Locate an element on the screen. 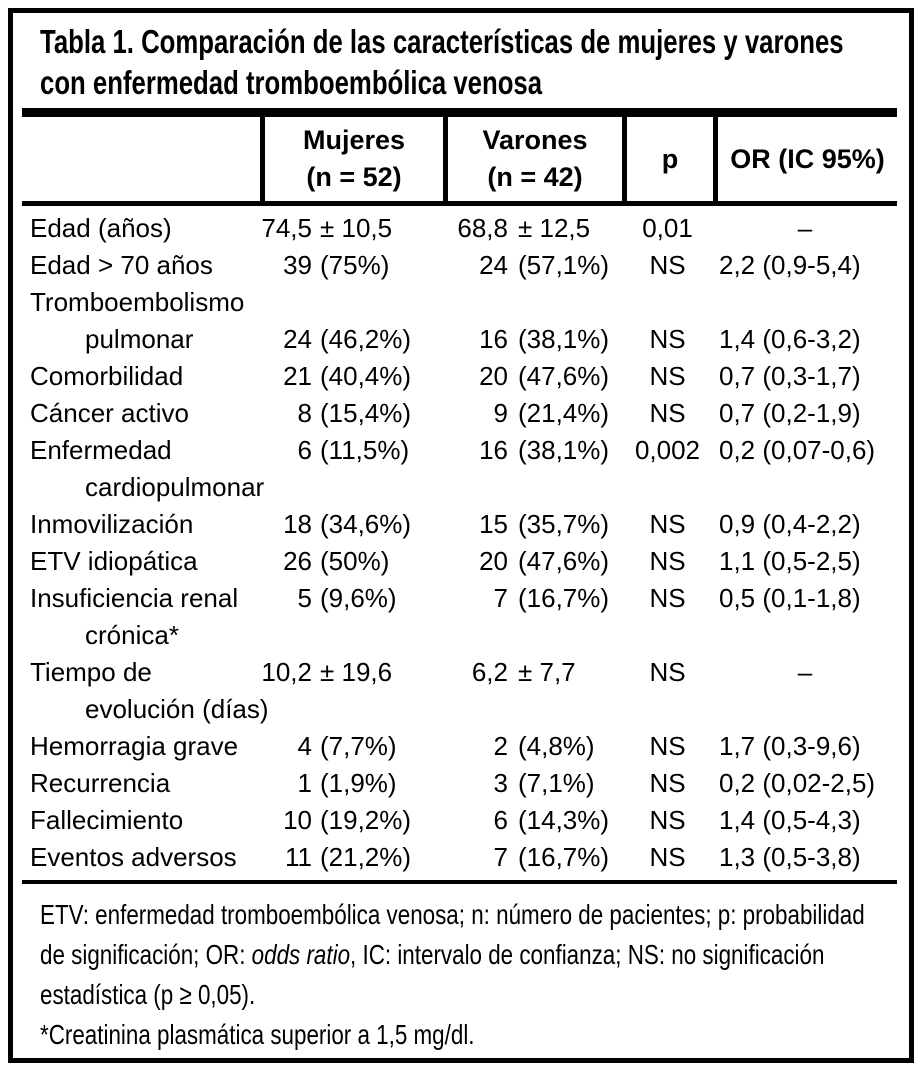  cell-or-value: 1,4 (0,6-3,2) is located at coordinates (790, 339).